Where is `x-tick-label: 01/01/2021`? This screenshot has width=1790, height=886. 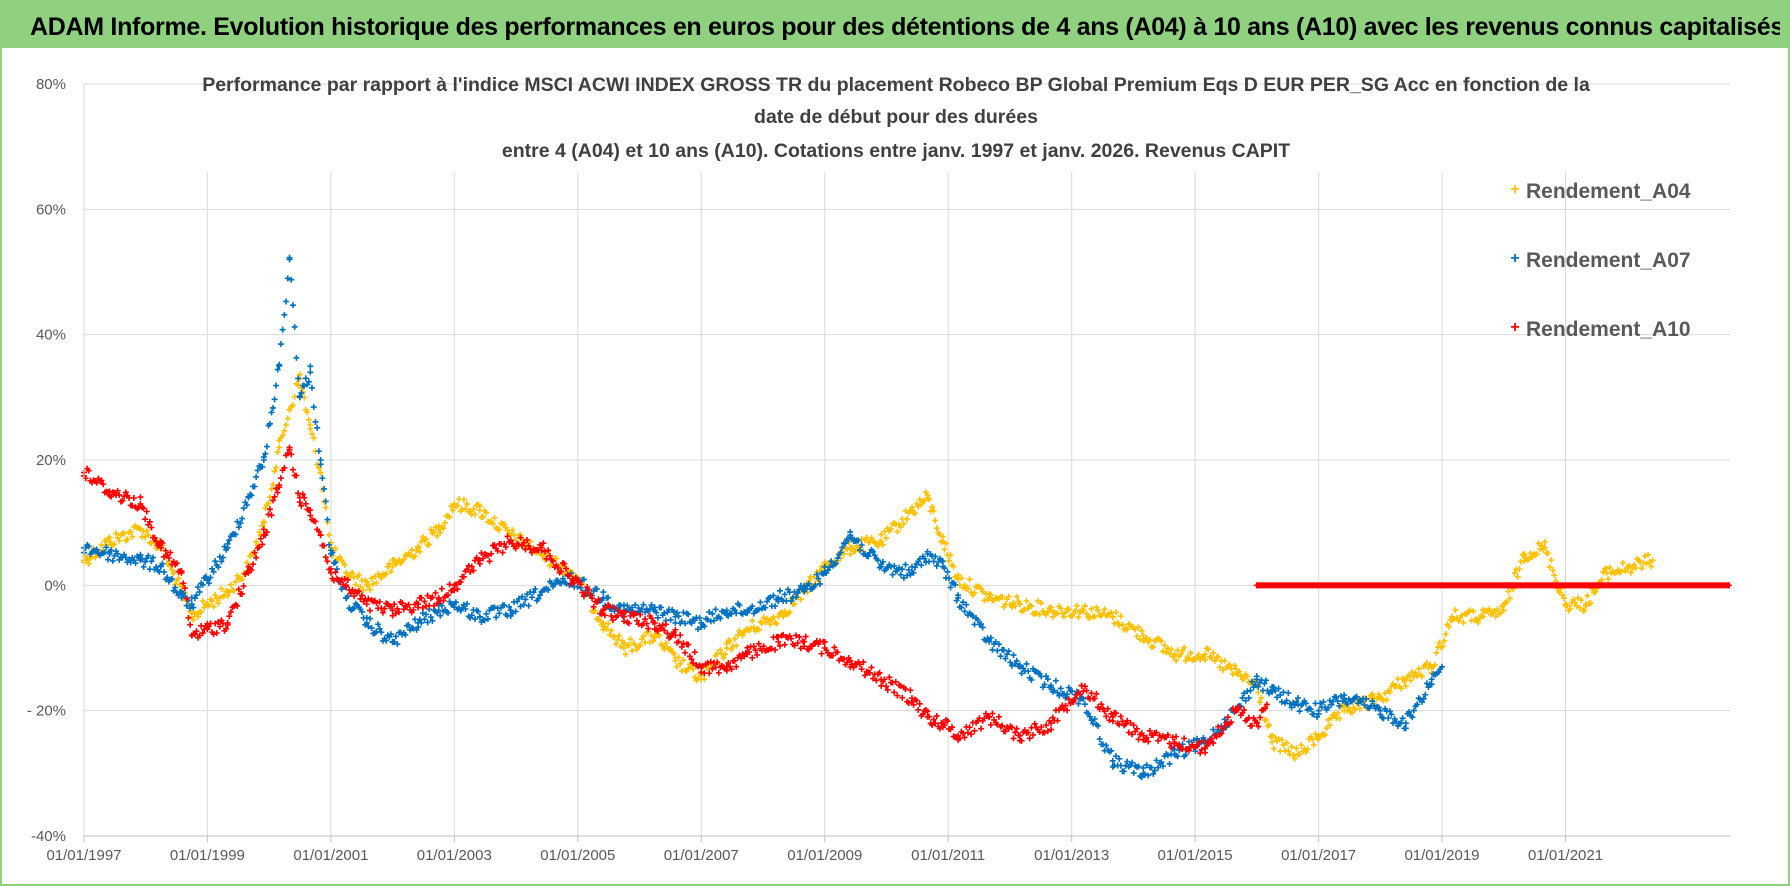 x-tick-label: 01/01/2021 is located at coordinates (1565, 855).